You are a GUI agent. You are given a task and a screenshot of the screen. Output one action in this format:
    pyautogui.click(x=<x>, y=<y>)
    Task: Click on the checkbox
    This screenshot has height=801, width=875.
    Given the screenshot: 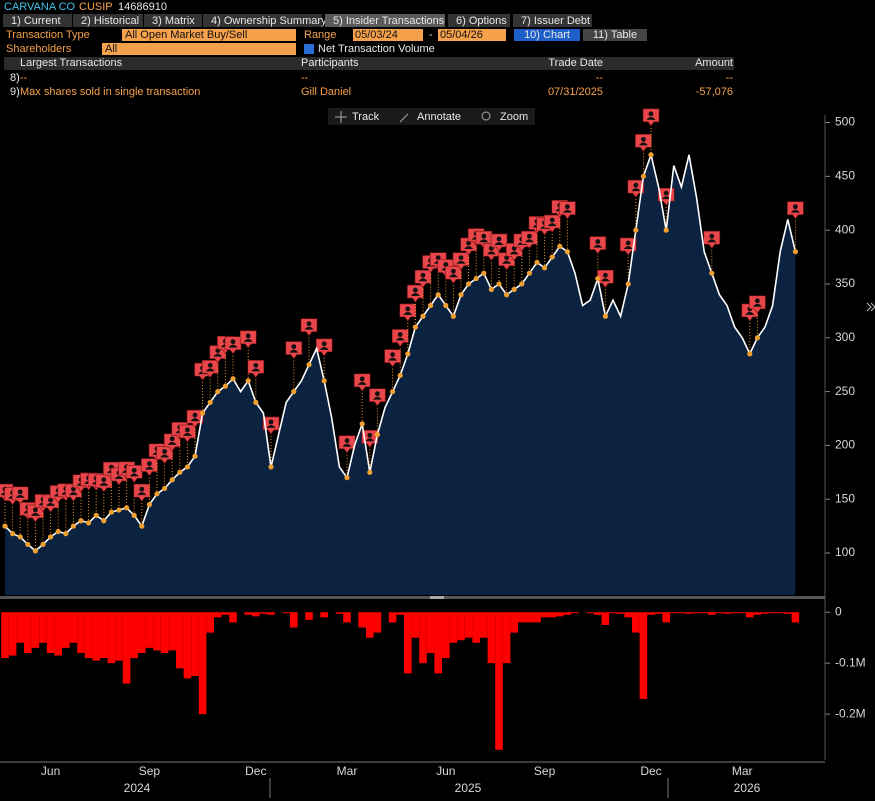 What is the action you would take?
    pyautogui.click(x=309, y=49)
    